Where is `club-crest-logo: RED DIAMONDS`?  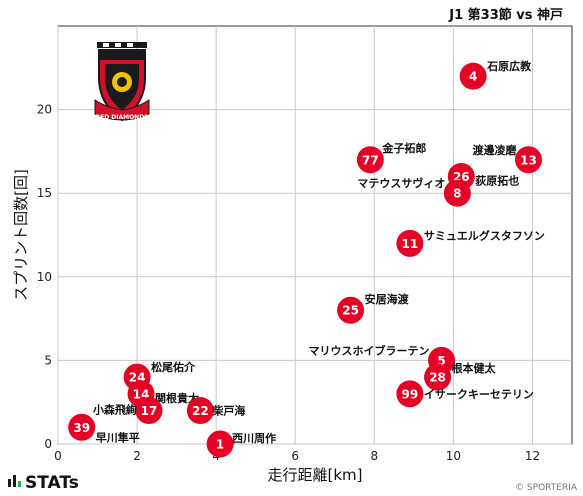
club-crest-logo: RED DIAMONDS is located at coordinates (122, 82).